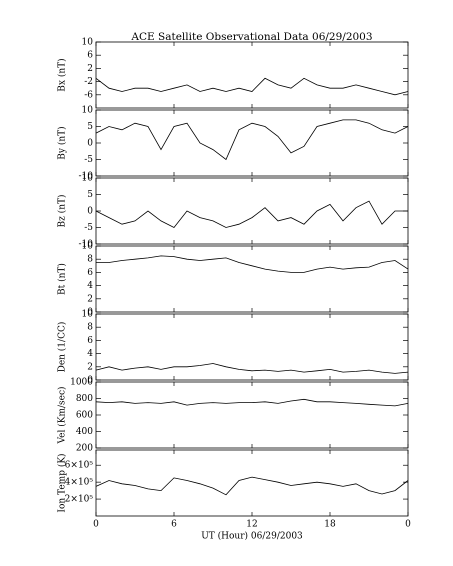 This screenshot has height=566, width=453. What do you see at coordinates (62, 415) in the screenshot?
I see `y-axis-label: Vel (Km/sec)` at bounding box center [62, 415].